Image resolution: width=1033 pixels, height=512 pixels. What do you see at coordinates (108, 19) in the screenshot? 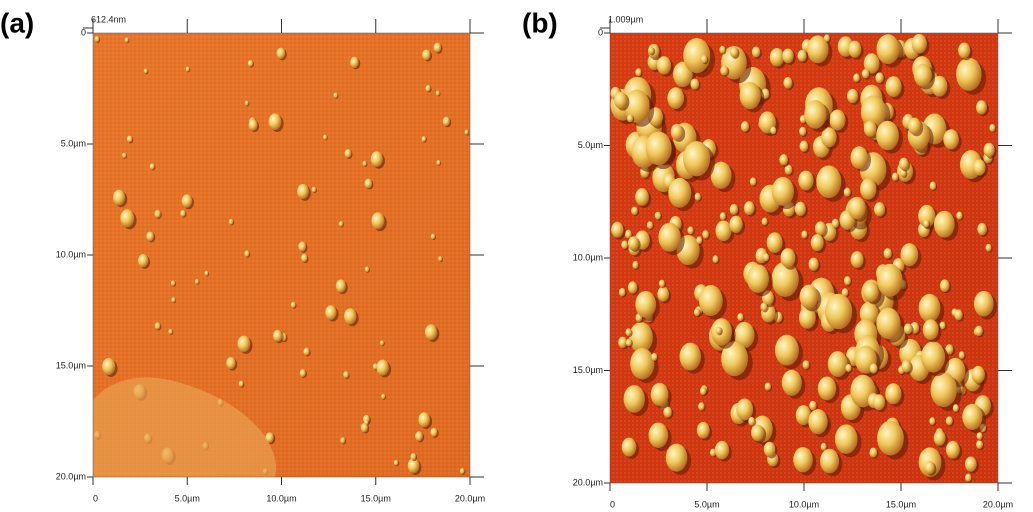
I see `scale-label: 612.4nm` at bounding box center [108, 19].